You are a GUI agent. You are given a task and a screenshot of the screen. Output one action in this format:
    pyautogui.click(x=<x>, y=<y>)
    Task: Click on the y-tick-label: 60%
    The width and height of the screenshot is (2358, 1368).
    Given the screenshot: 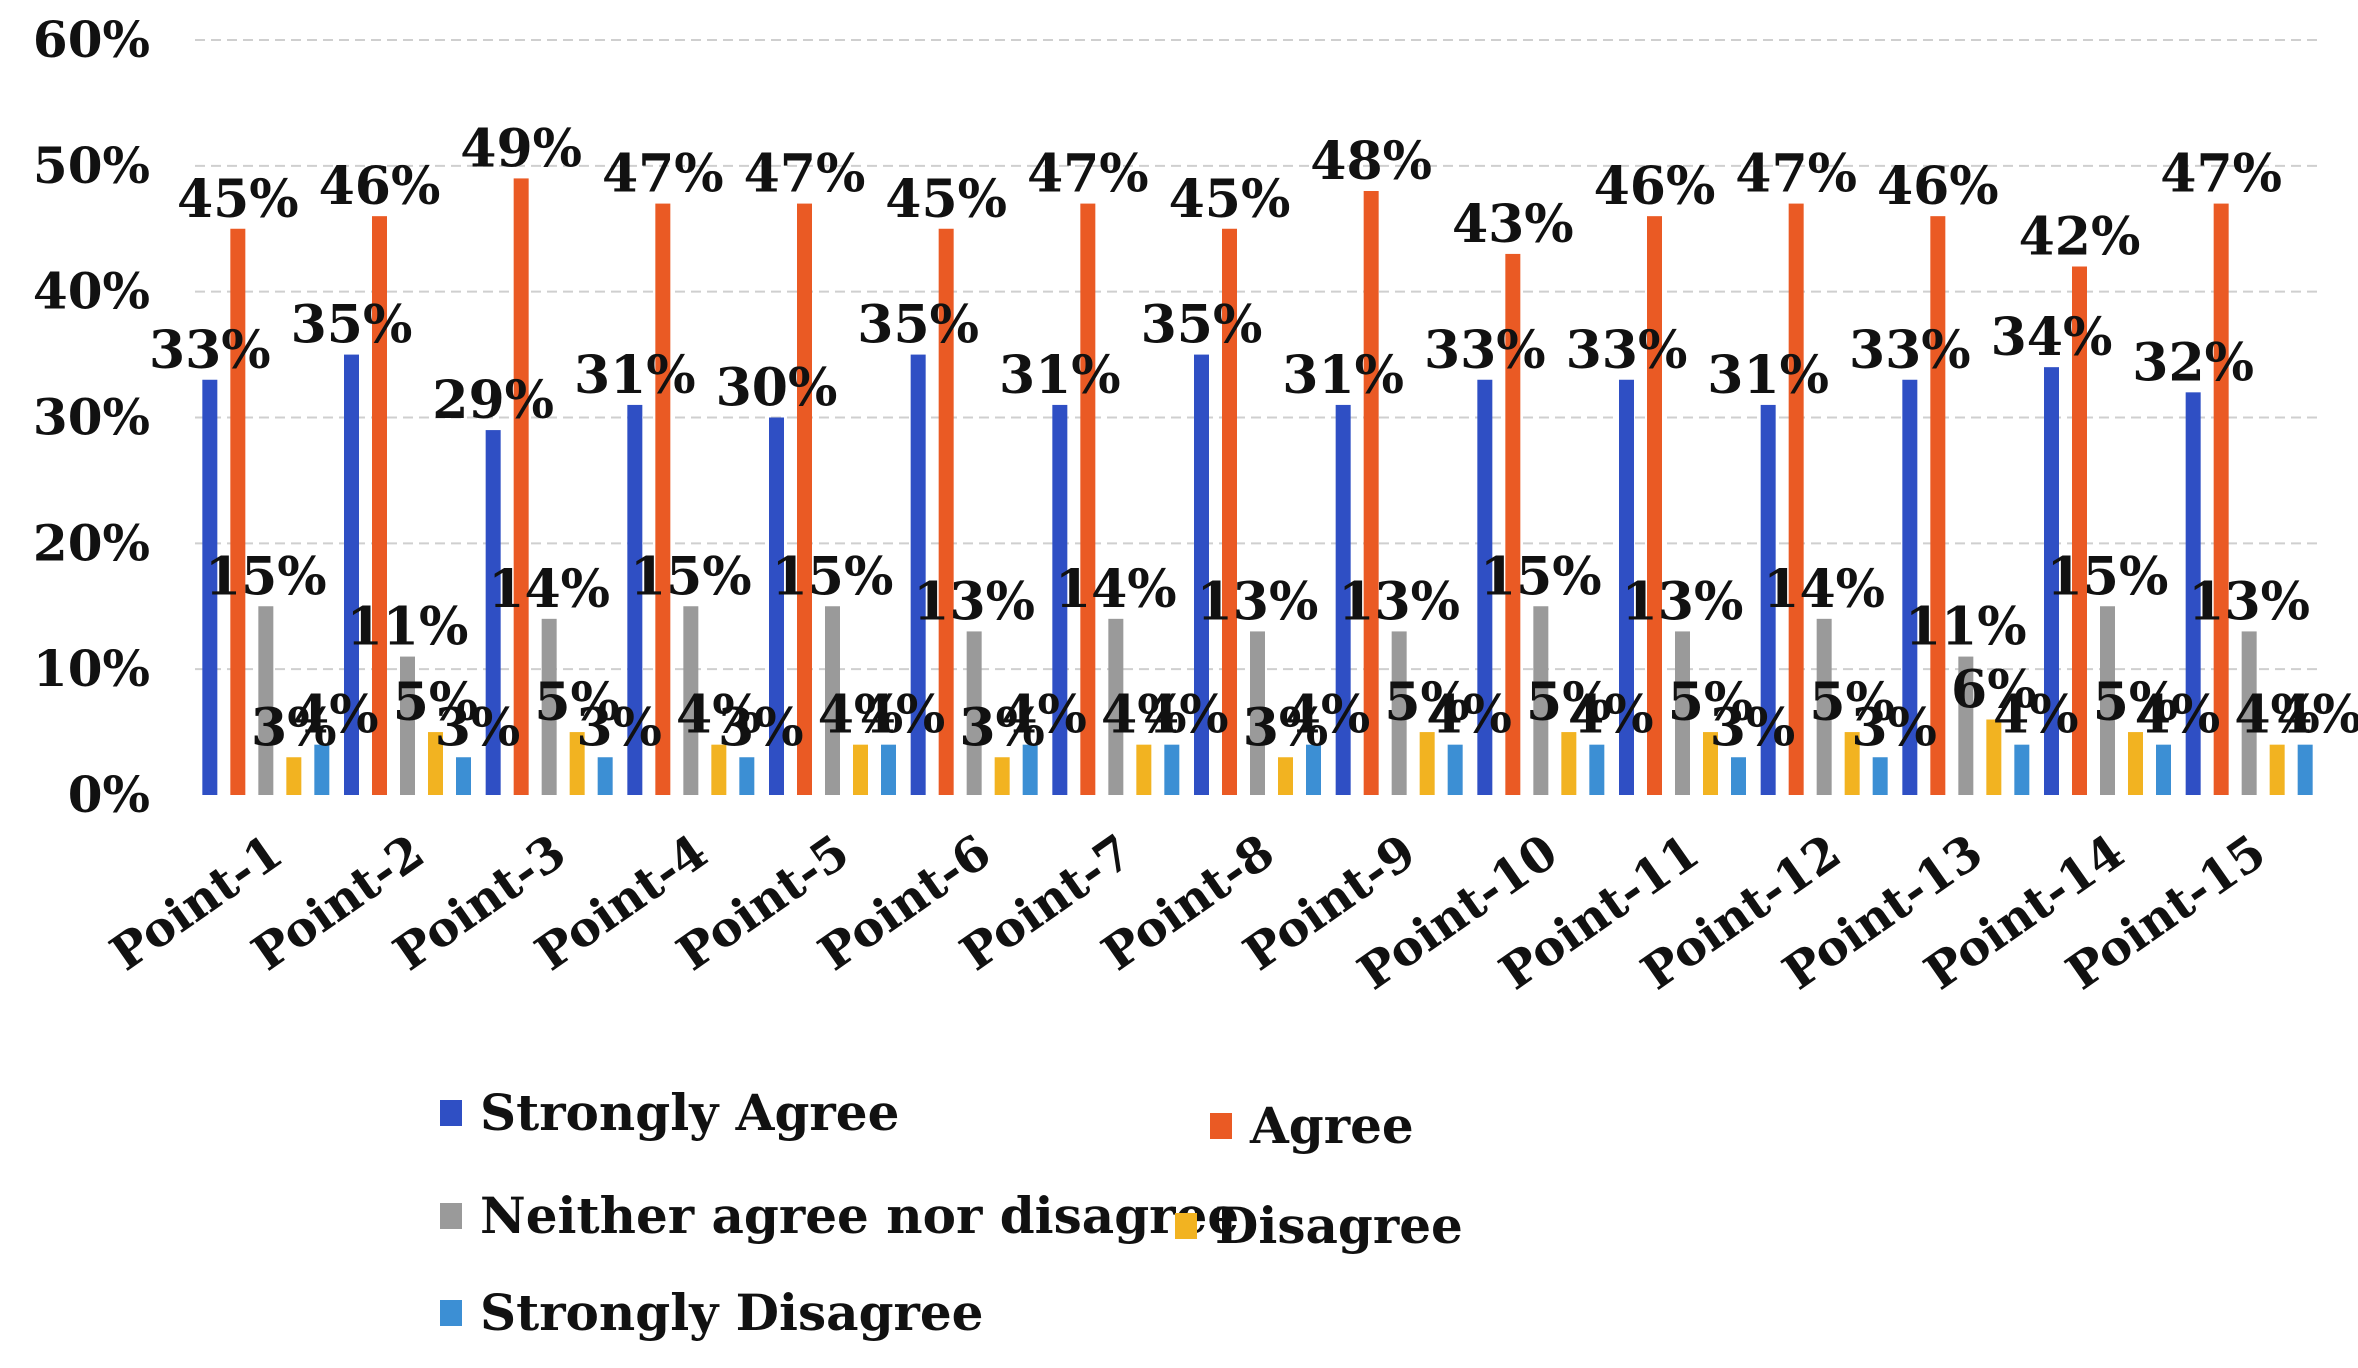 What is the action you would take?
    pyautogui.click(x=91, y=39)
    